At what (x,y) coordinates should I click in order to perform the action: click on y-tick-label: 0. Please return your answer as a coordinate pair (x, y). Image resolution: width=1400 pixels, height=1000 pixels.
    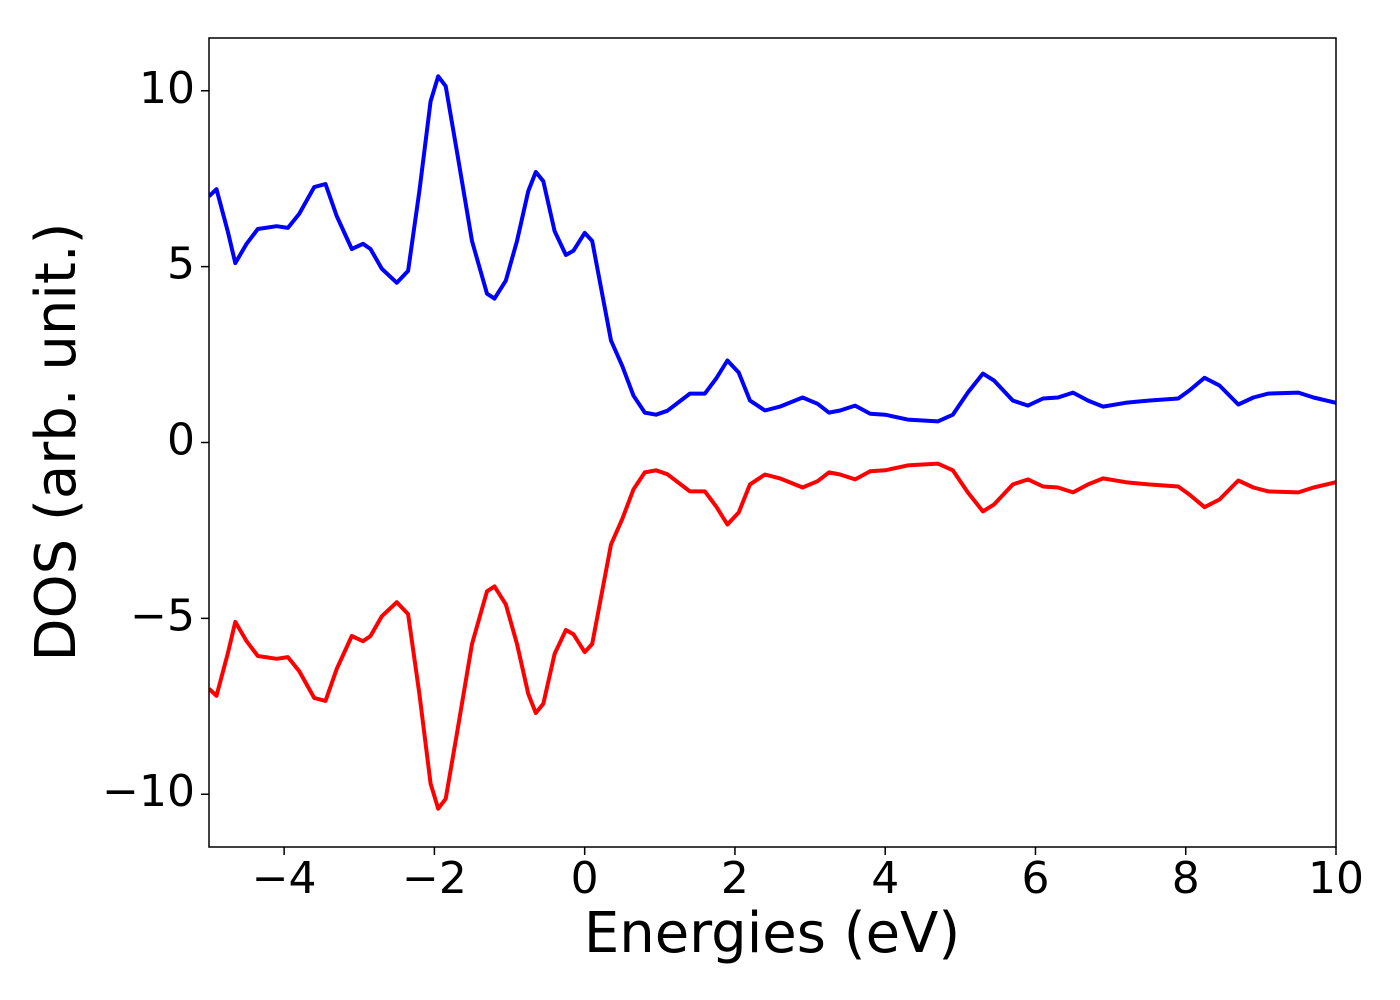
    Looking at the image, I should click on (181, 440).